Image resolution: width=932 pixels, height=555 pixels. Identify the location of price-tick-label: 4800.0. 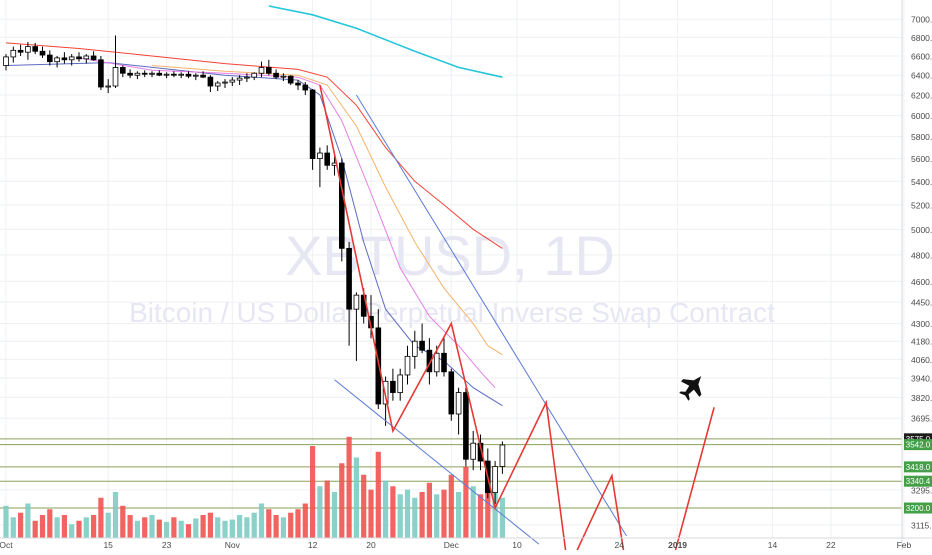
(921, 255).